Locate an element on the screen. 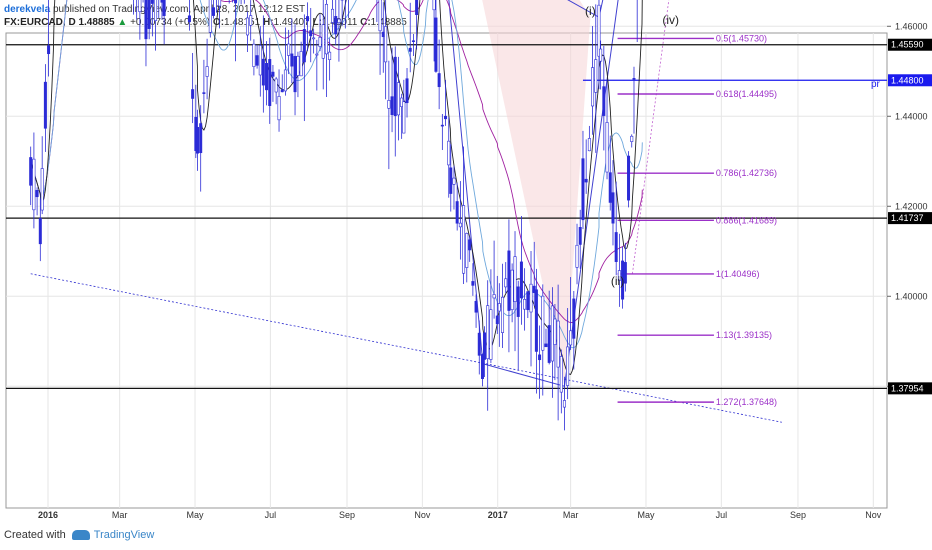 The height and width of the screenshot is (550, 932). x-tick-label: 2016 is located at coordinates (48, 515).